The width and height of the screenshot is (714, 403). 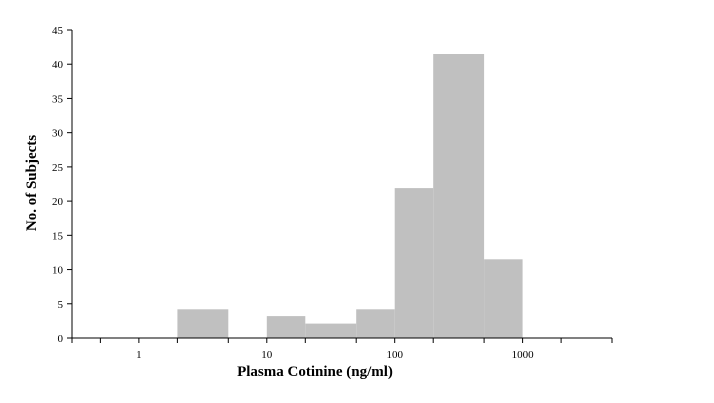 I want to click on y-axis-title: No. of Subjects, so click(x=32, y=183).